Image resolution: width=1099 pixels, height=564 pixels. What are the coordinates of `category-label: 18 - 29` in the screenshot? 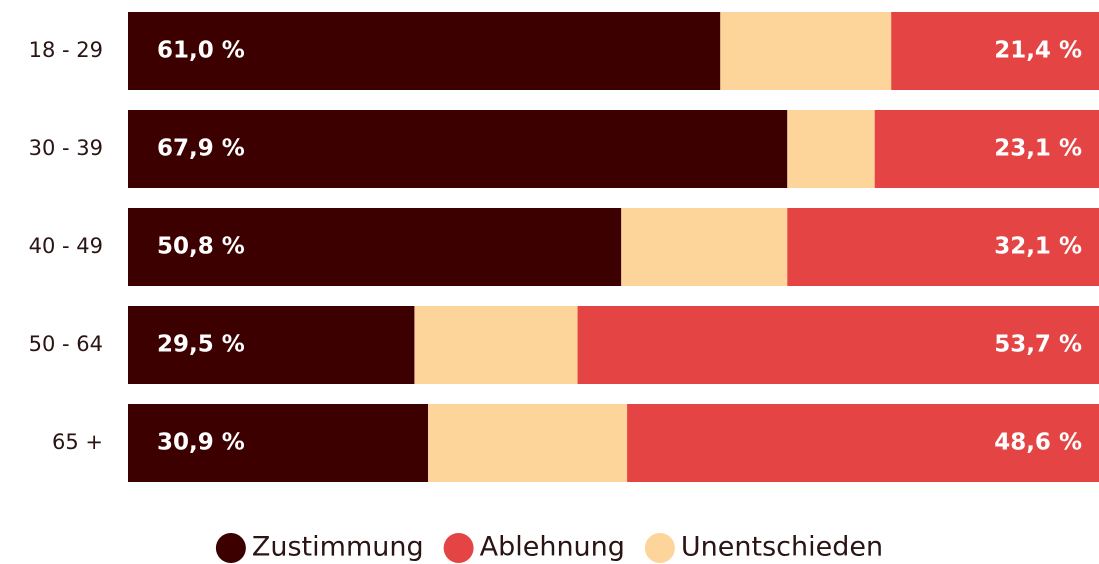 It's located at (66, 50).